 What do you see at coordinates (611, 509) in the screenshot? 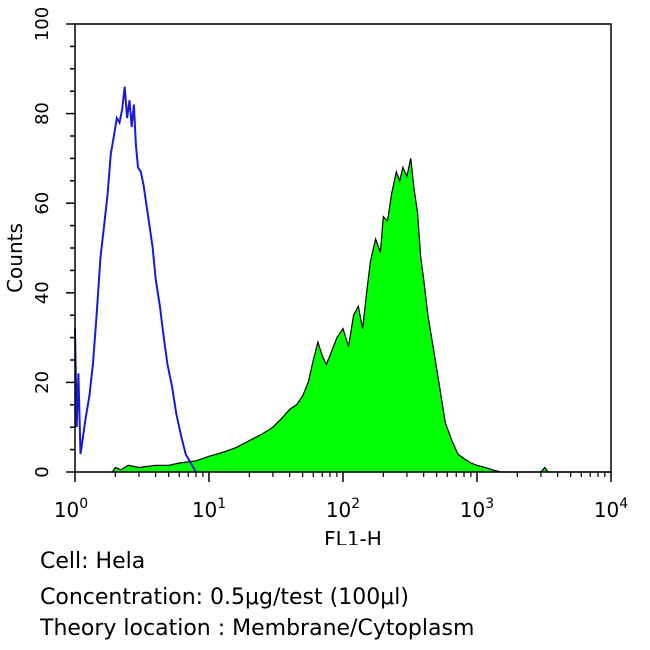
I see `x-tick-label: 104` at bounding box center [611, 509].